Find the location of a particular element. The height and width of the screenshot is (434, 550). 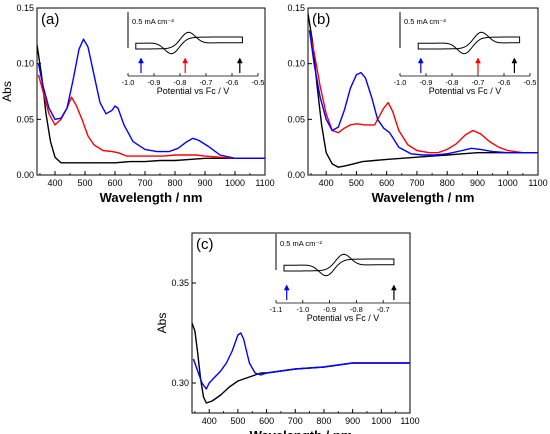

panel-label: (c) is located at coordinates (205, 244).